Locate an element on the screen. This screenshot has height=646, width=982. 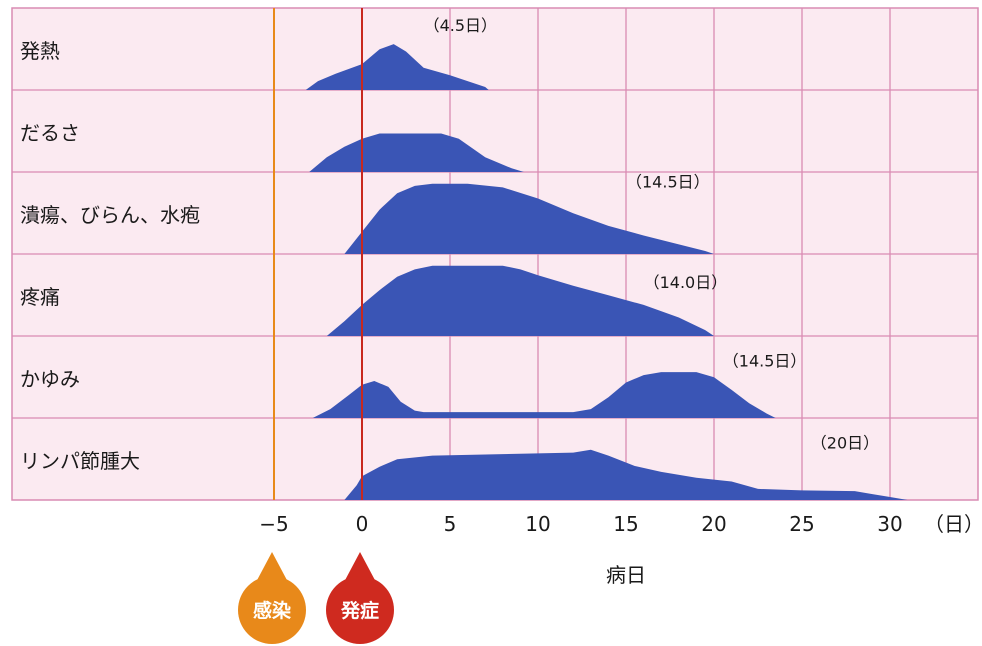
event-marker: 発症 is located at coordinates (360, 598).